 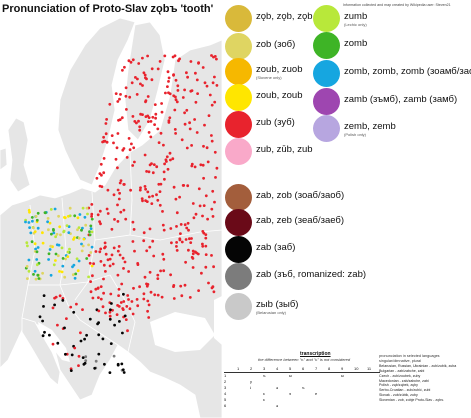 I want to click on legend-text: zab, zob (зоаб/заоб), so click(x=300, y=192).